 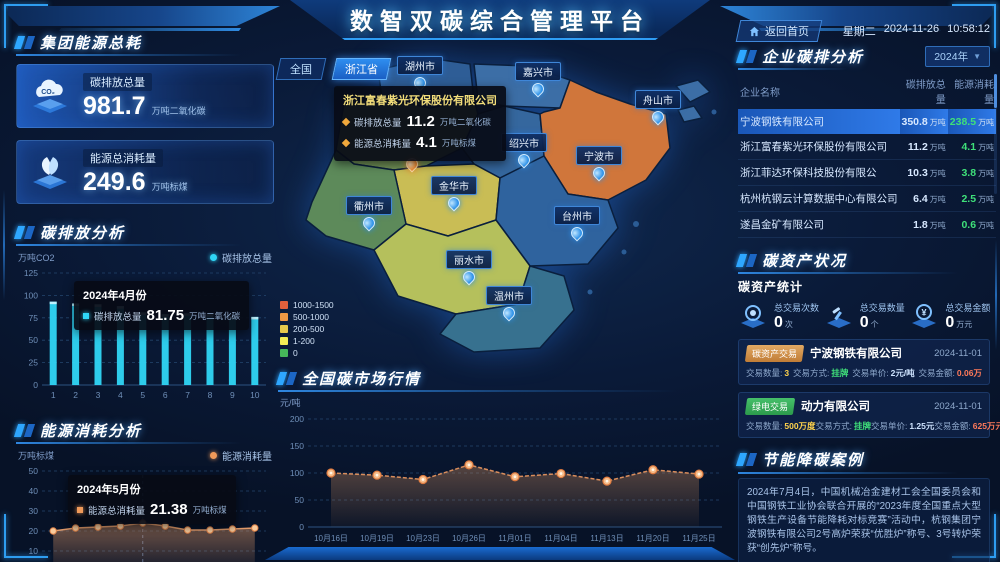 What do you see at coordinates (819, 172) in the screenshot?
I see `cell-name: 浙江菲达环保科技股份有限公` at bounding box center [819, 172].